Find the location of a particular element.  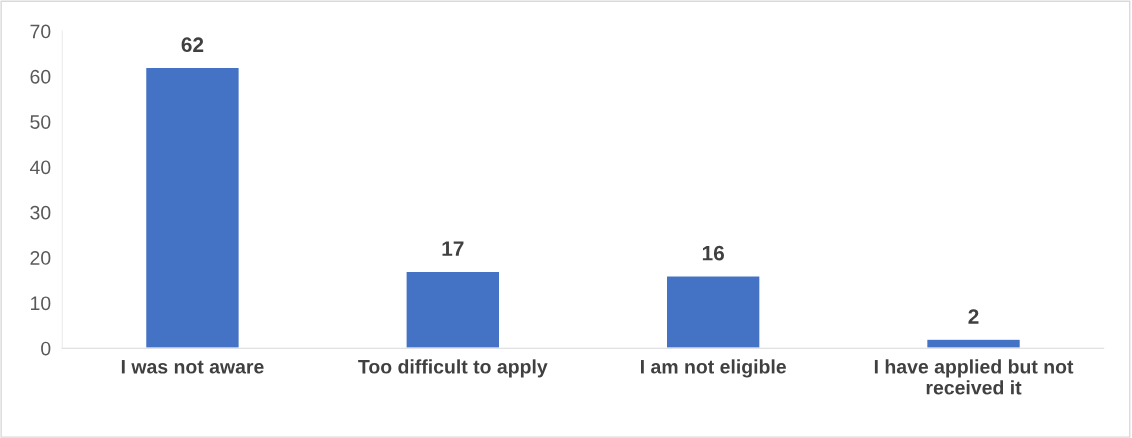

y-tick-label: 10 is located at coordinates (41, 303).